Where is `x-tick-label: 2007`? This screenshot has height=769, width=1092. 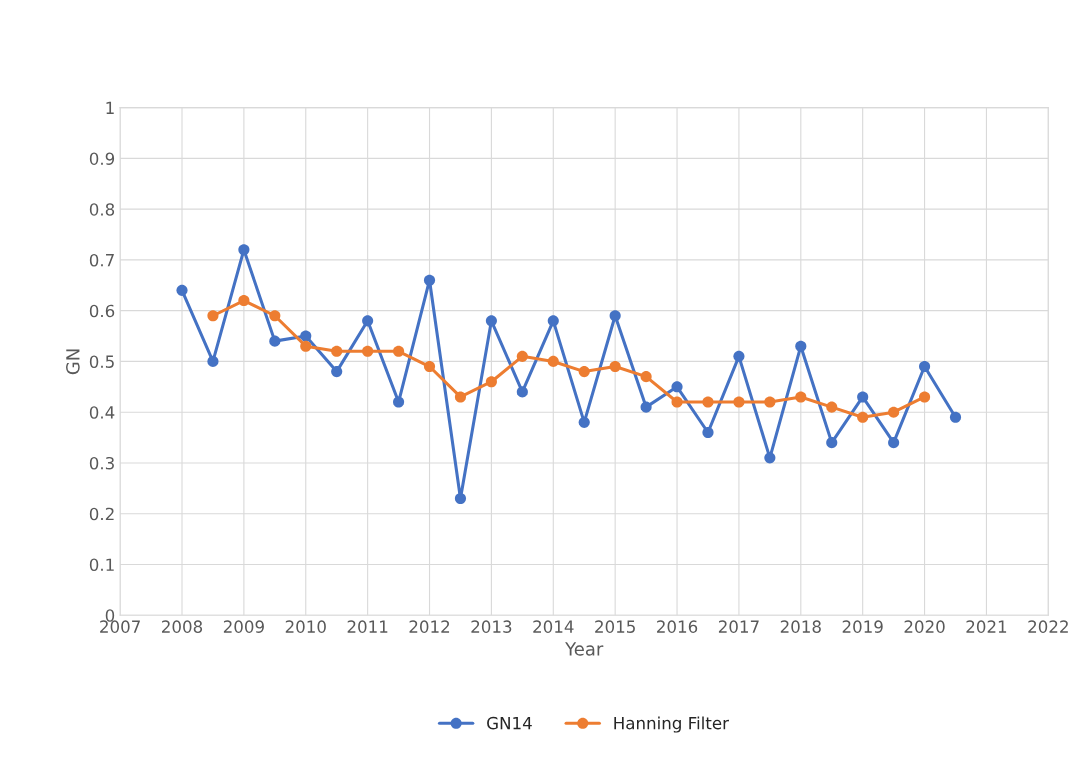
x-tick-label: 2007 is located at coordinates (120, 626).